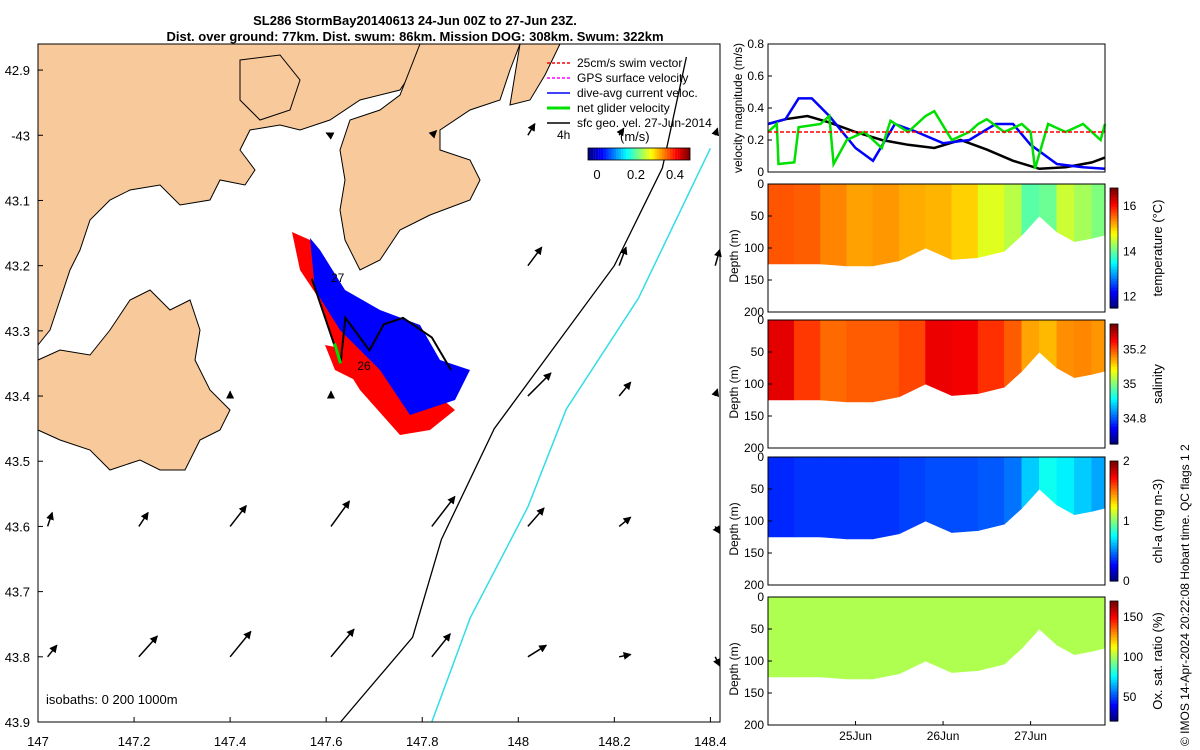 This screenshot has width=1200, height=750. I want to click on map-y-tick-label: 43.3, so click(17, 331).